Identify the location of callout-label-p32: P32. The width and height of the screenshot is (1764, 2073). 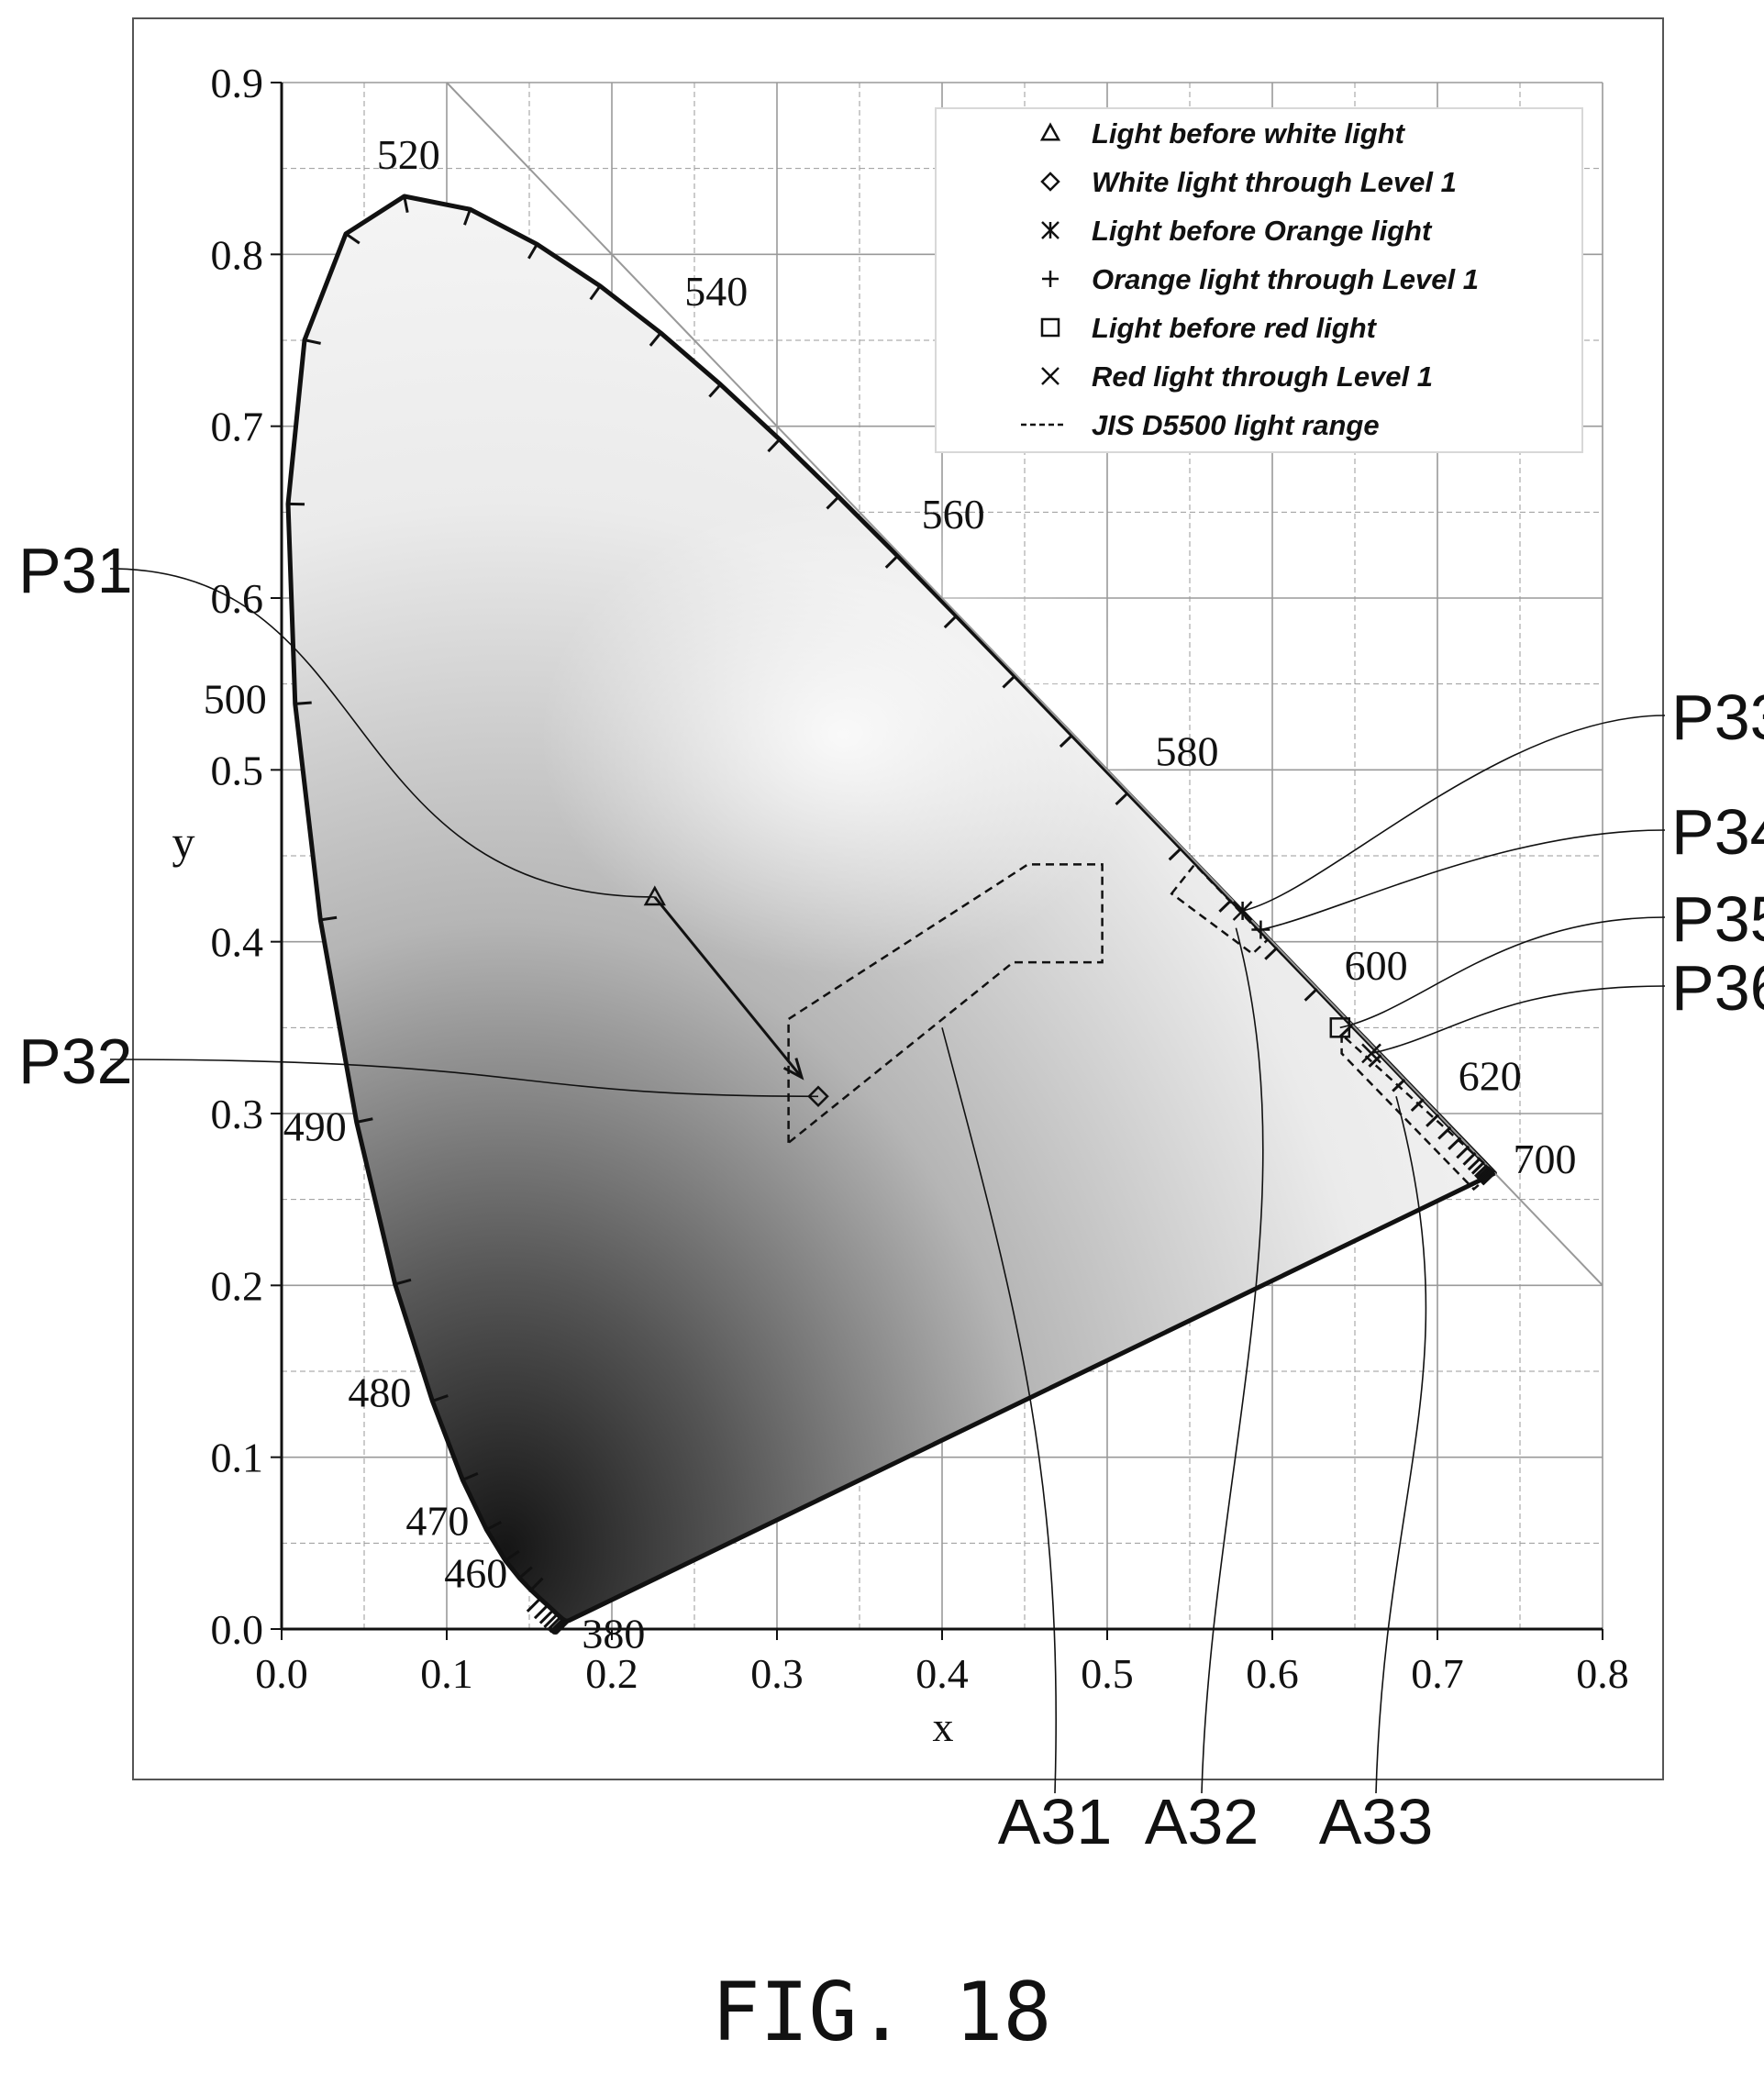
(75, 1061).